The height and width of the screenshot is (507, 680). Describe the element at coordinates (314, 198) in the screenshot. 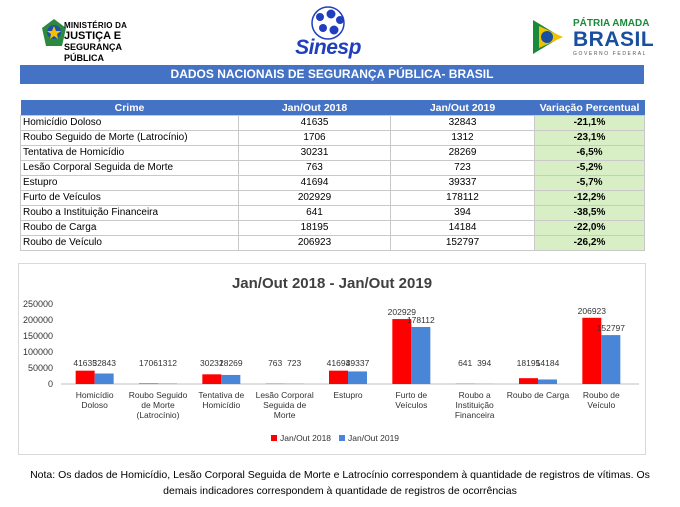

I see `value-2018-cell: 202929` at that location.